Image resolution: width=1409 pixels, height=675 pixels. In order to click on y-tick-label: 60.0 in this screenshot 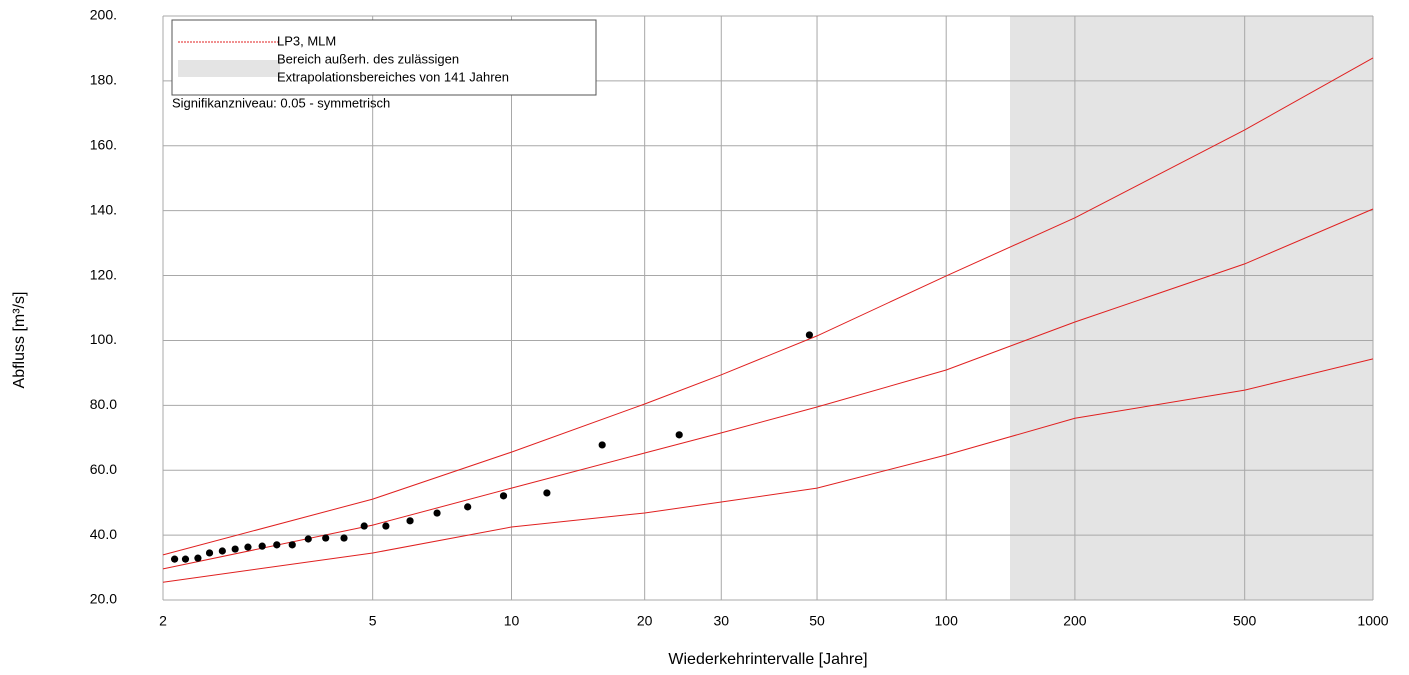, I will do `click(103, 469)`.